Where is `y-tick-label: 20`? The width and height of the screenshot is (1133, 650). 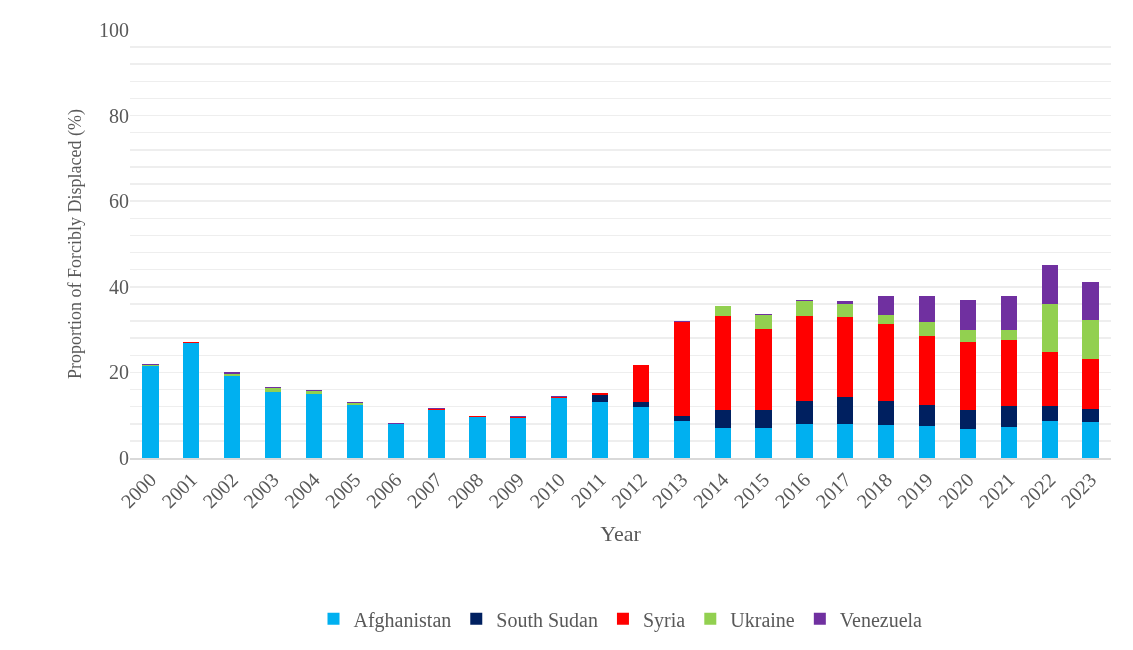 y-tick-label: 20 is located at coordinates (119, 372).